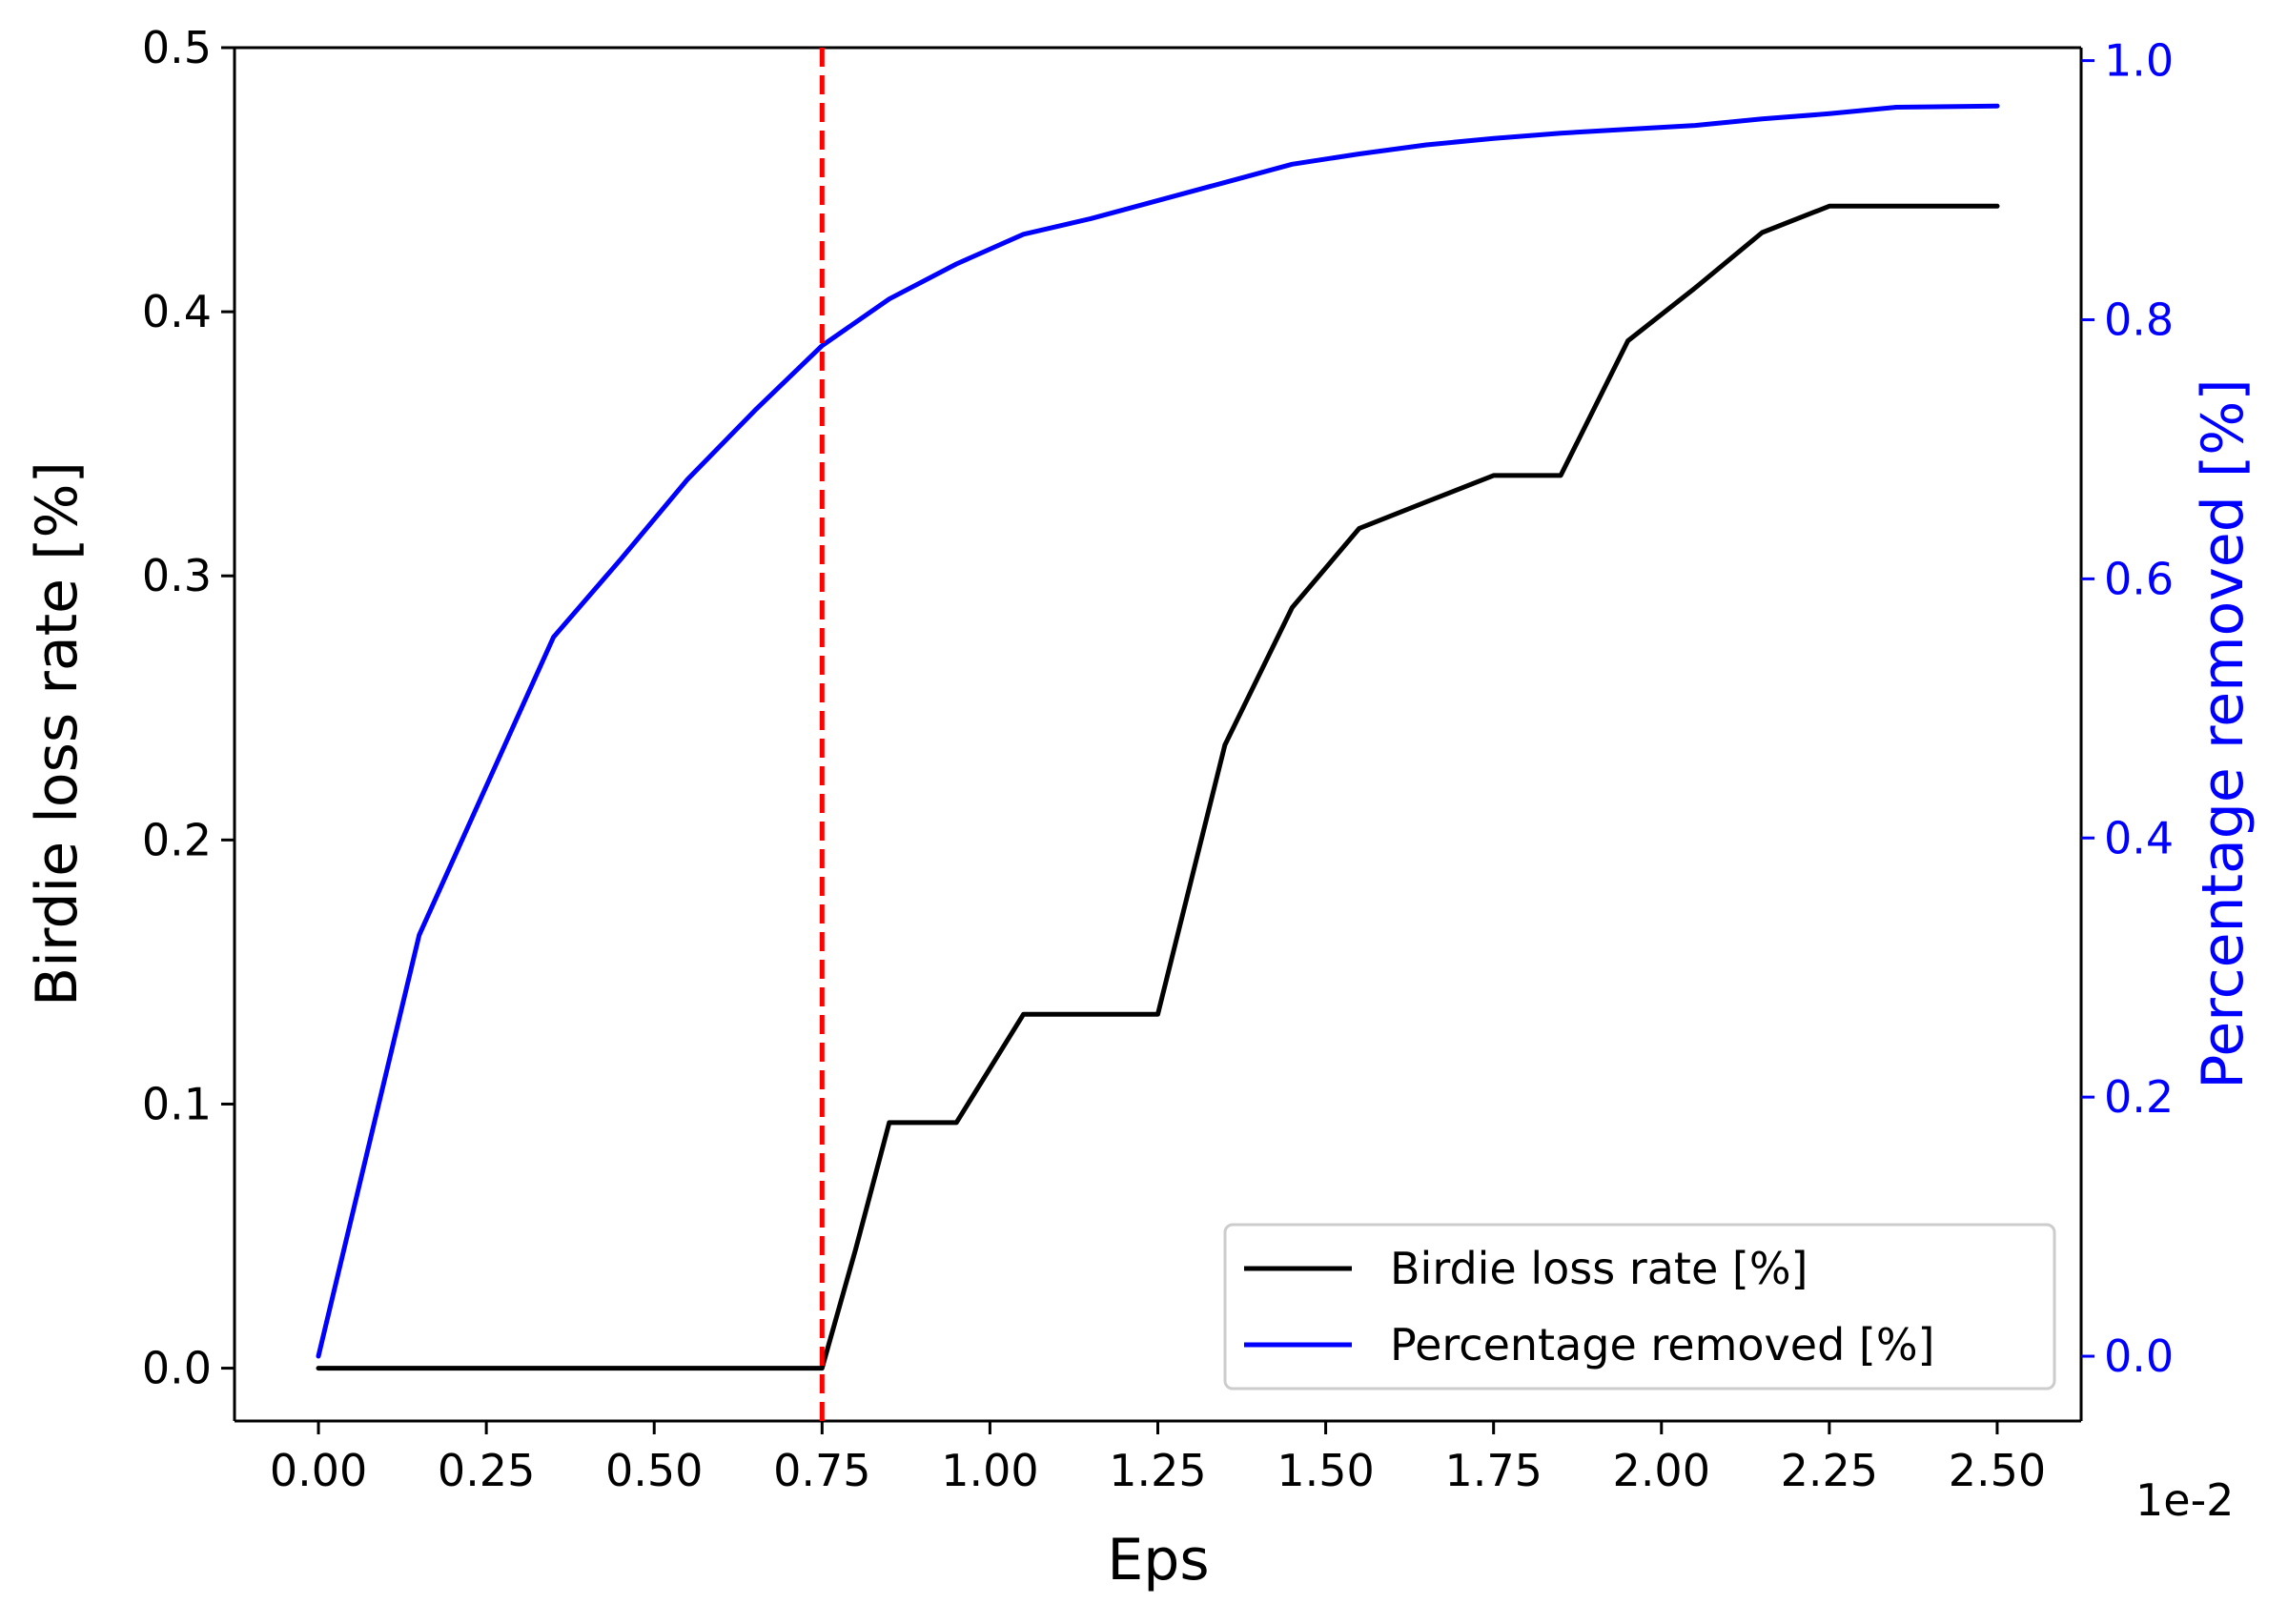 This screenshot has height=1624, width=2288. What do you see at coordinates (1662, 1344) in the screenshot?
I see `legend-label-percentage-removed: Percentage removed [%]` at bounding box center [1662, 1344].